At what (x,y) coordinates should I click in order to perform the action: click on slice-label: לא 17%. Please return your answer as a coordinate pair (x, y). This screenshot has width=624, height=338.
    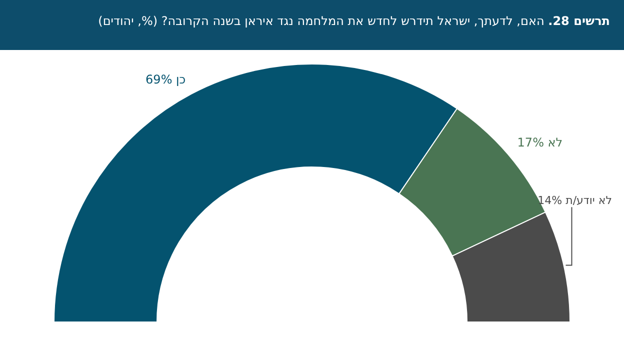
    Looking at the image, I should click on (540, 143).